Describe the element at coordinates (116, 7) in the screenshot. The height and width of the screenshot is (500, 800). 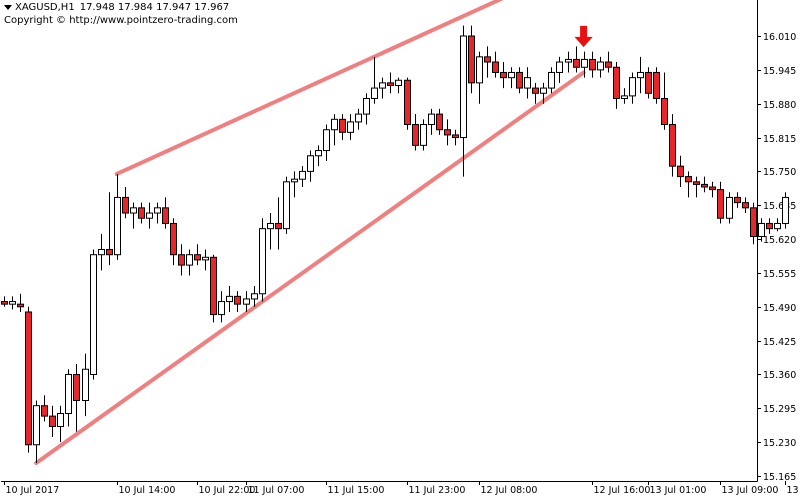
I see `chart-info-header: XAGUSD,H1 17.948 17.984 17.947 17.967` at that location.